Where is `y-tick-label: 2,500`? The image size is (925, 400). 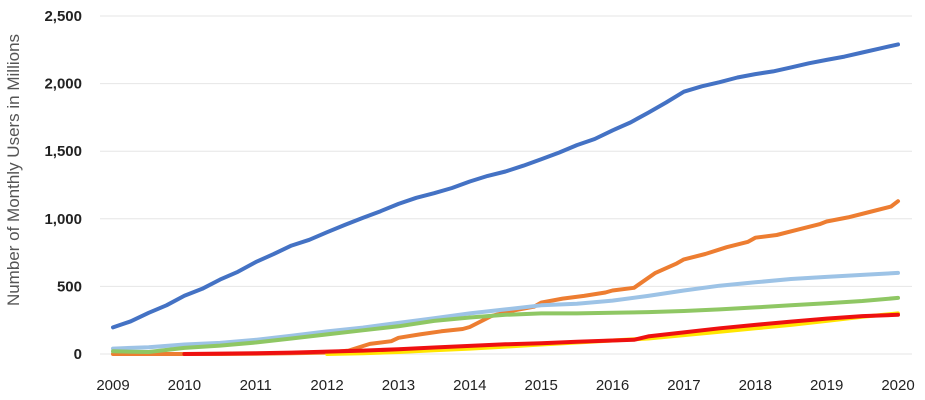
y-tick-label: 2,500 is located at coordinates (63, 16).